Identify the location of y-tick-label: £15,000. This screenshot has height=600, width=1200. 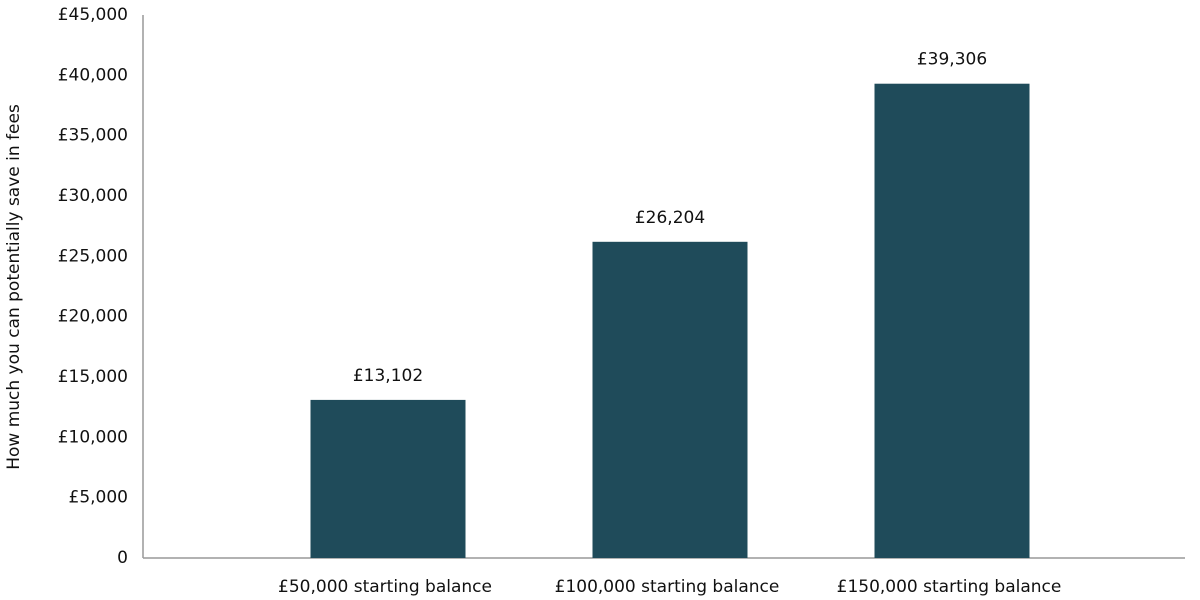
(93, 377).